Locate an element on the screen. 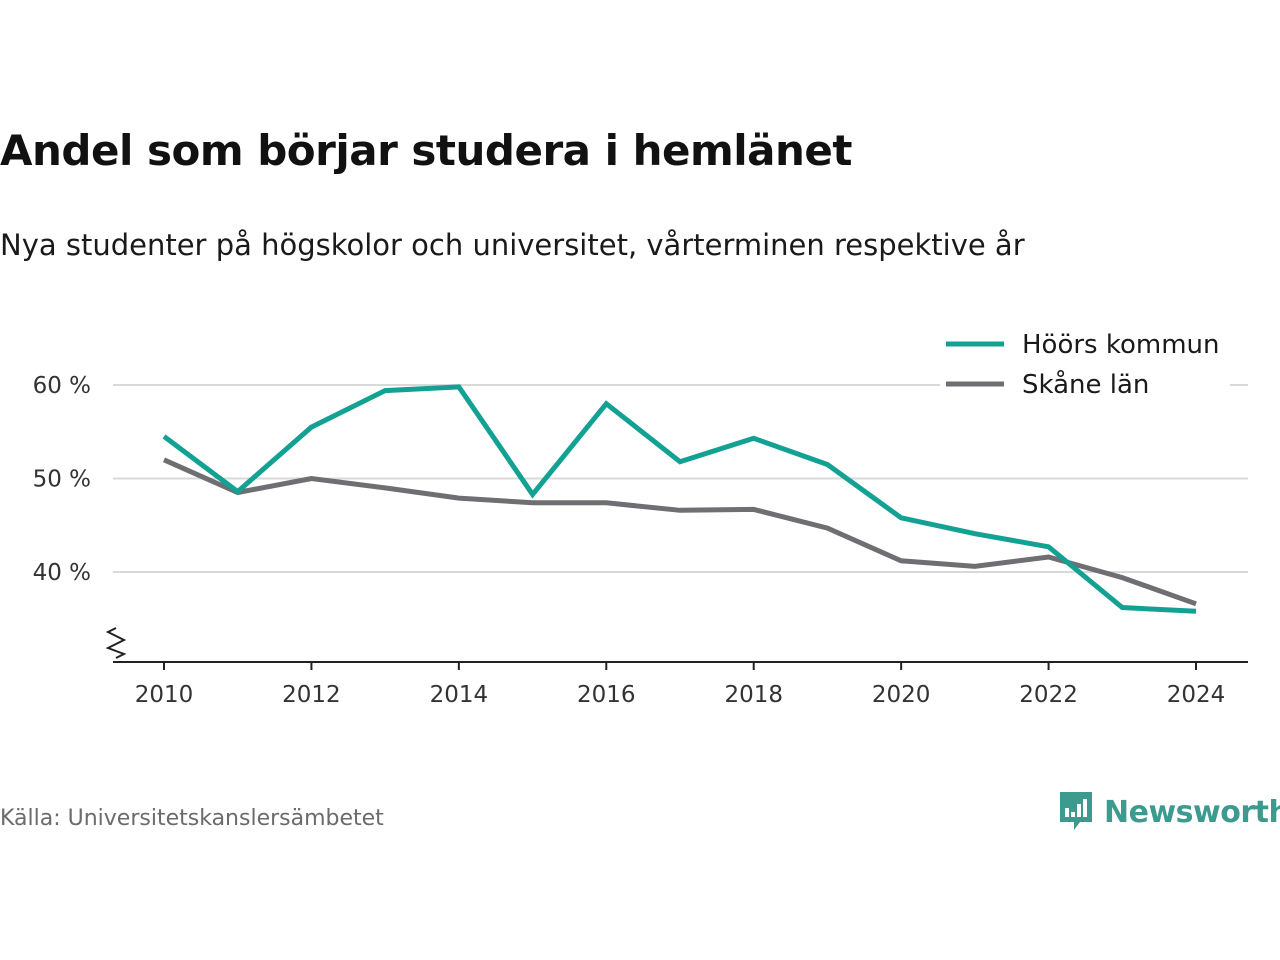 The width and height of the screenshot is (1280, 960). x-tick-label: 2016 is located at coordinates (606, 695).